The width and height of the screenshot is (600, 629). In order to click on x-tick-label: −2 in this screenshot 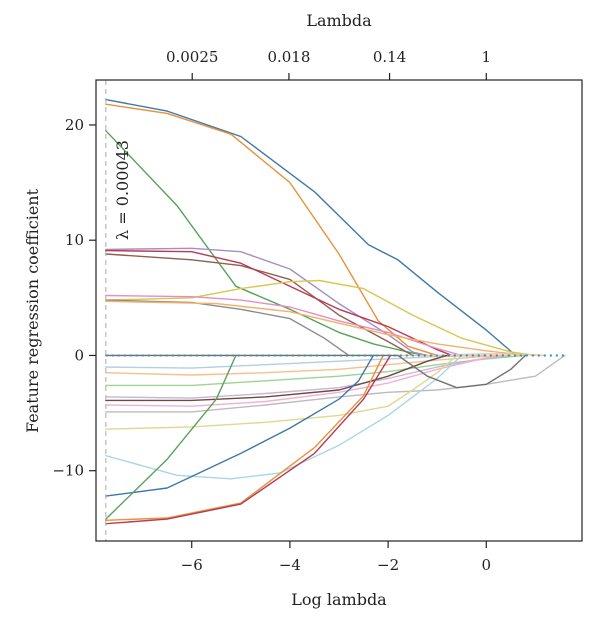, I will do `click(388, 565)`.